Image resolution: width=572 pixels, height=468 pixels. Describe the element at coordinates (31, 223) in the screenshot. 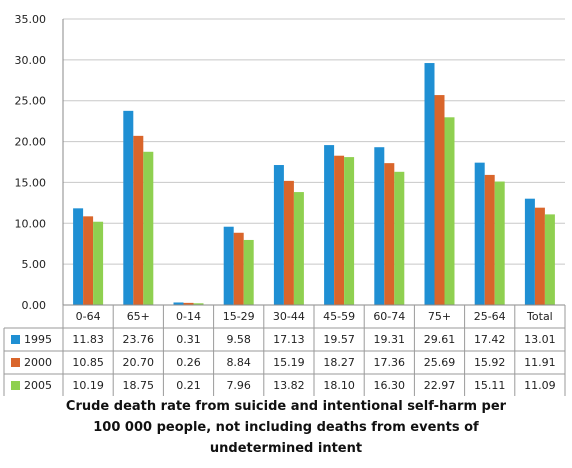

I see `y-tick-label: 10.00` at that location.